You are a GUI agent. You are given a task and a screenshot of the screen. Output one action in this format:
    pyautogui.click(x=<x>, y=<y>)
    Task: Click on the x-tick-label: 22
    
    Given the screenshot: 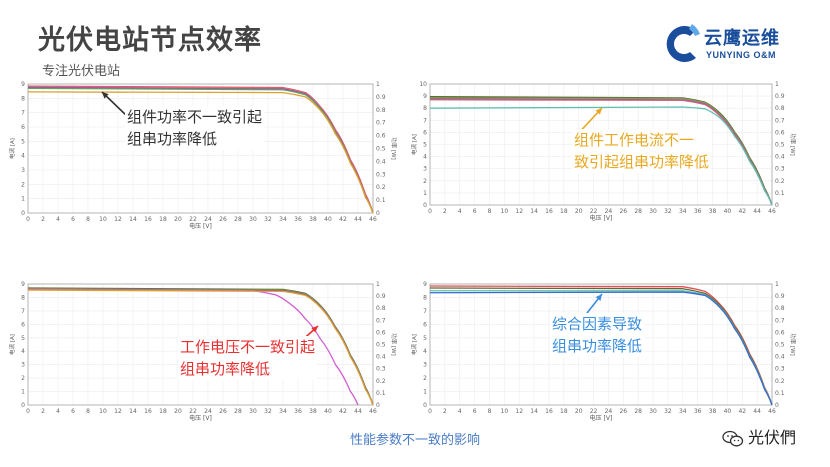 What is the action you would take?
    pyautogui.click(x=193, y=219)
    